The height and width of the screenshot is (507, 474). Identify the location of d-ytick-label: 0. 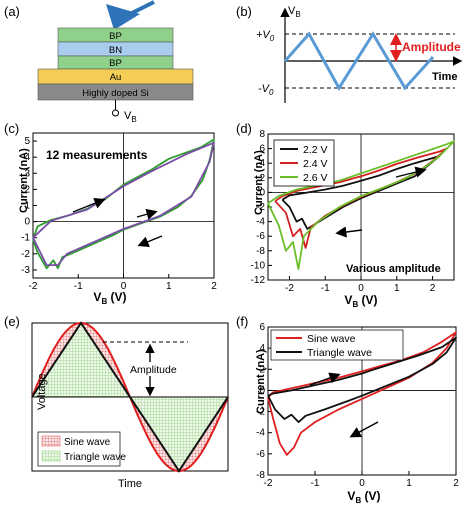
(262, 192).